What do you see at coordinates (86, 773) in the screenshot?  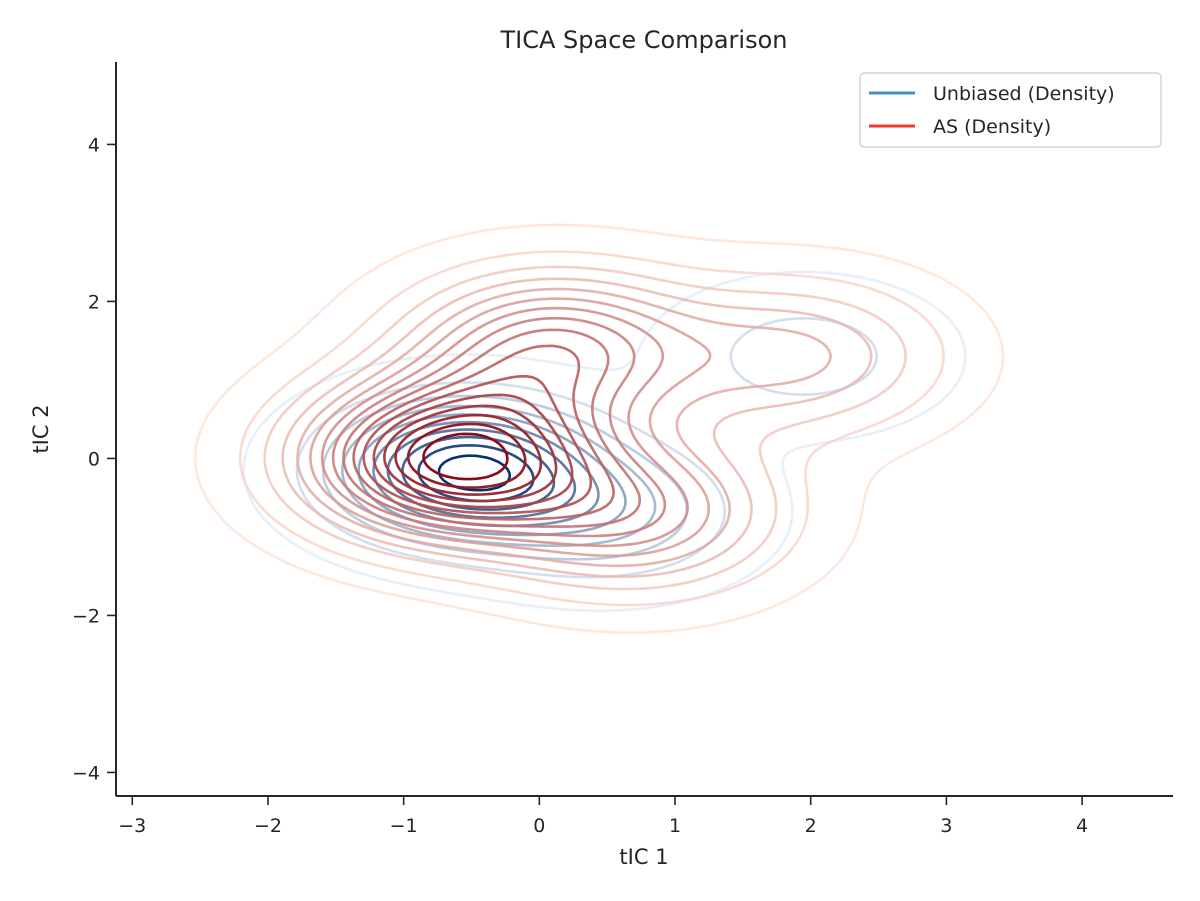 I see `y-tick-label: −4` at bounding box center [86, 773].